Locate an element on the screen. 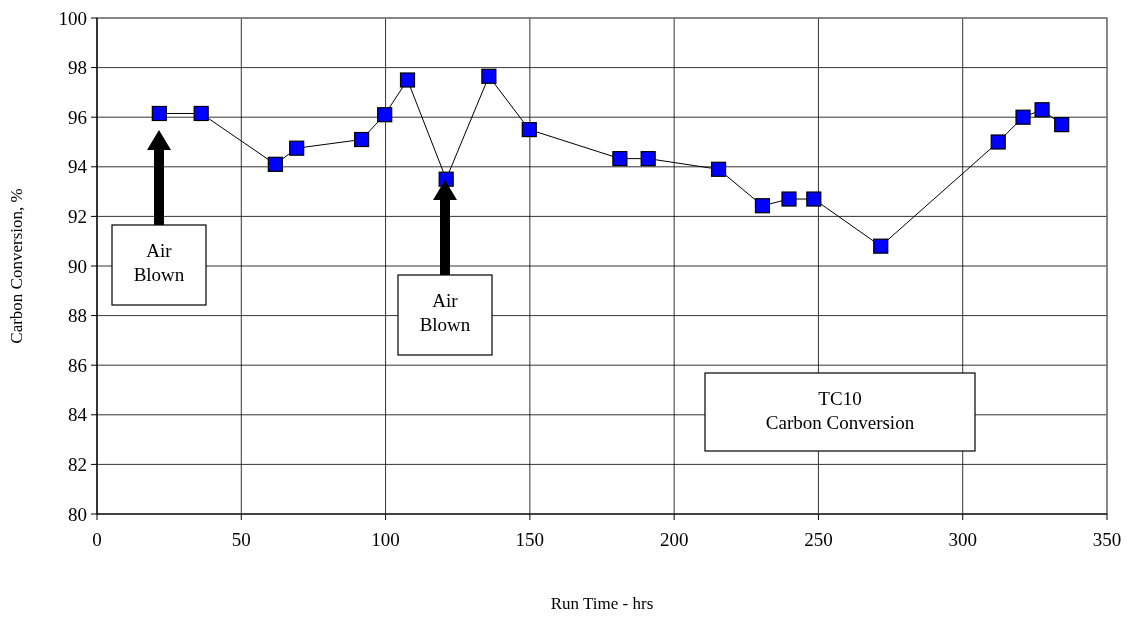  y-tick-label: 100 is located at coordinates (72, 18).